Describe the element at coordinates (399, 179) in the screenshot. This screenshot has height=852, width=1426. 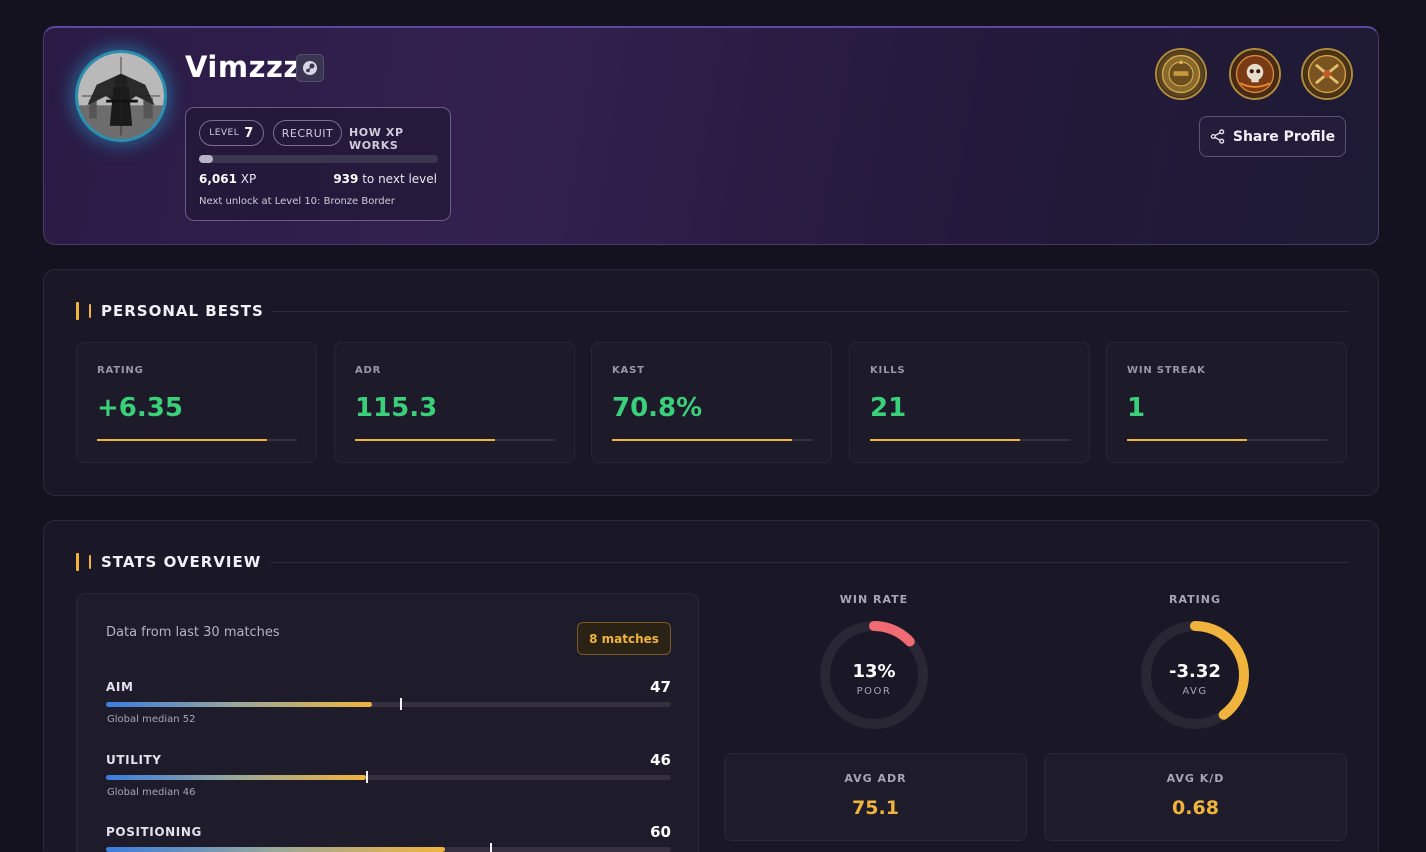
I see `xp-to-next-label: to next level` at that location.